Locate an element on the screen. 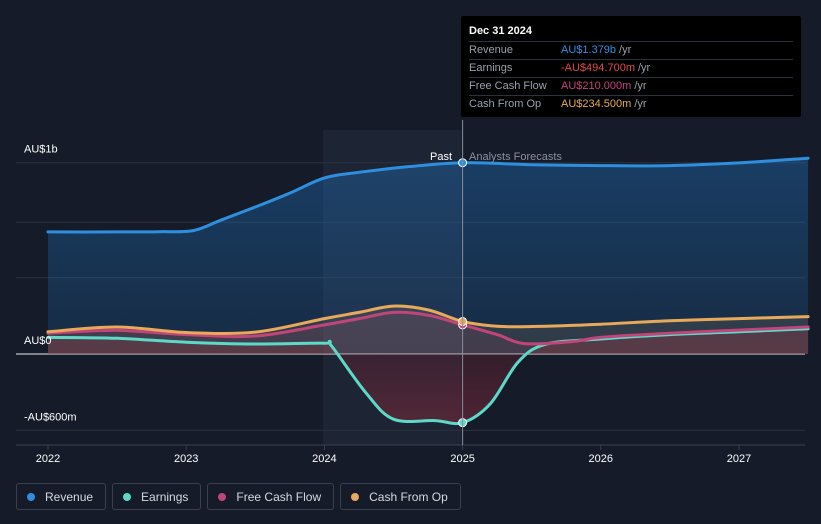 This screenshot has height=524, width=821. tooltip-label: Revenue is located at coordinates (491, 50).